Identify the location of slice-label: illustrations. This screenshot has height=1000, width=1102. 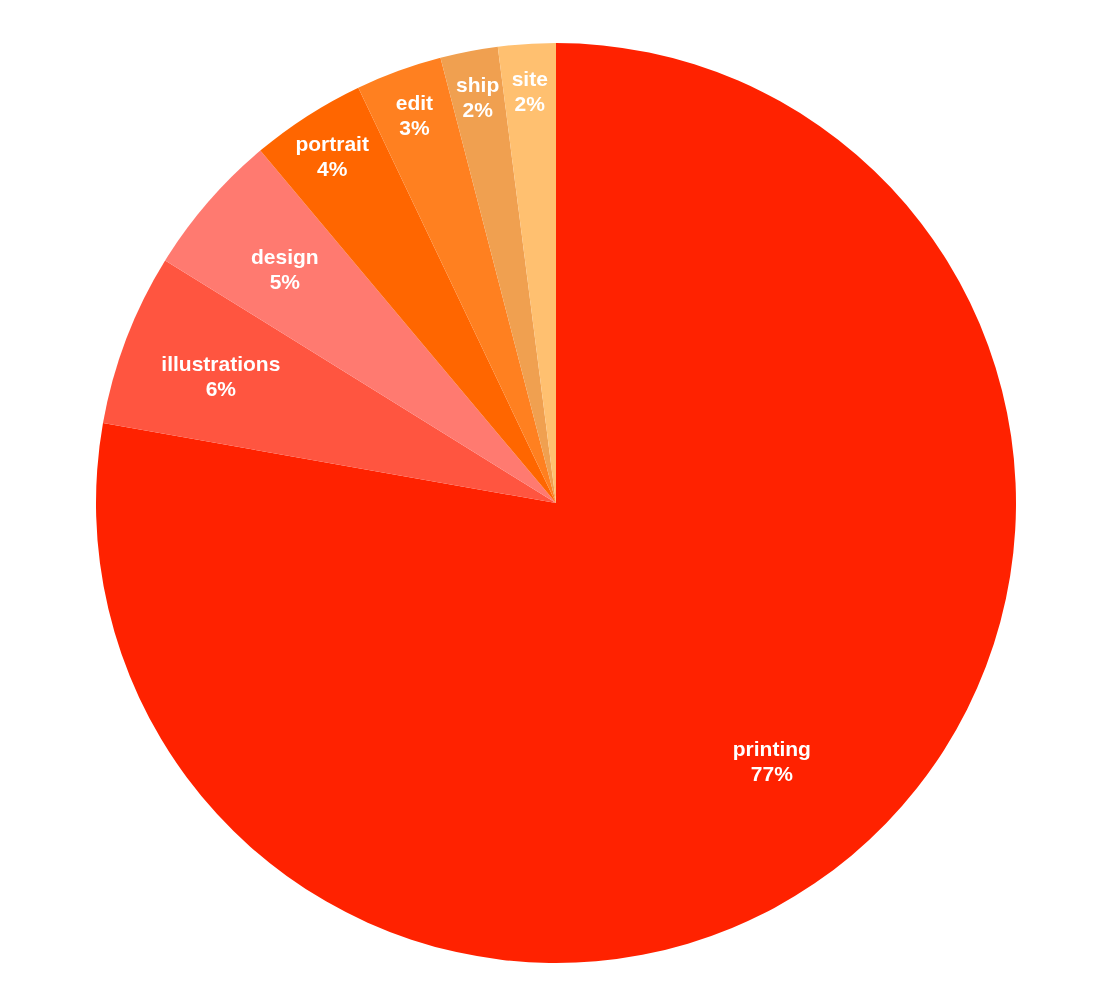
(221, 363).